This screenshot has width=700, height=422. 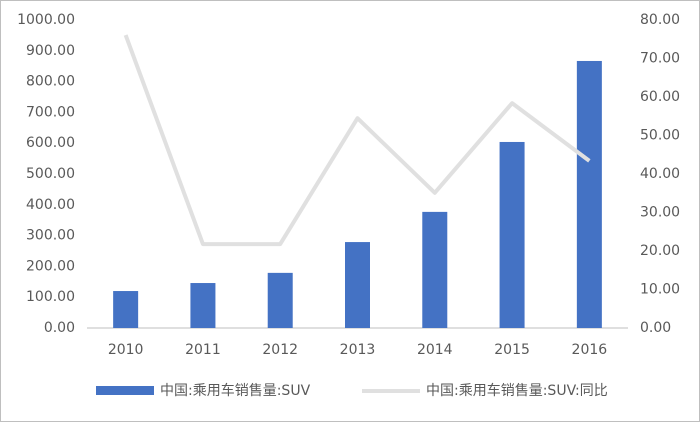 What do you see at coordinates (655, 328) in the screenshot?
I see `y2-tick-label: 0.00` at bounding box center [655, 328].